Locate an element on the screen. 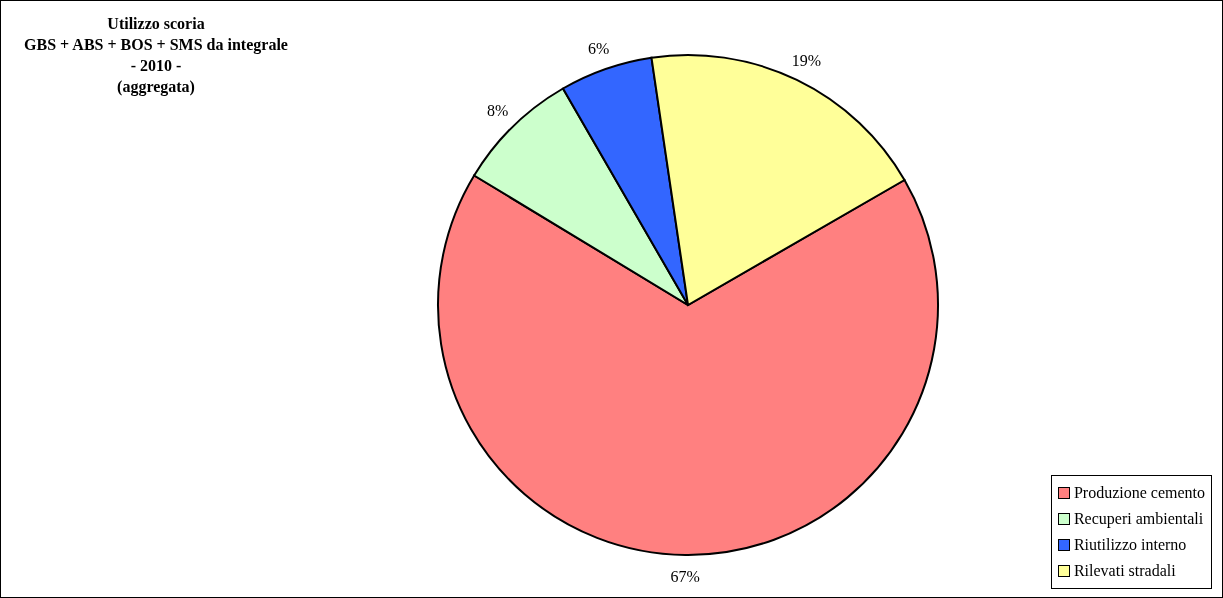 Image resolution: width=1223 pixels, height=598 pixels. legend-label: Rilevati stradali is located at coordinates (1124, 571).